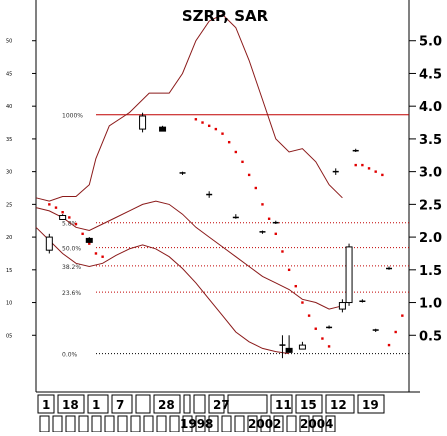 Image resolution: width=447 pixels, height=436 pixels. I want to click on right-tick-label: 3.5, so click(430, 140).